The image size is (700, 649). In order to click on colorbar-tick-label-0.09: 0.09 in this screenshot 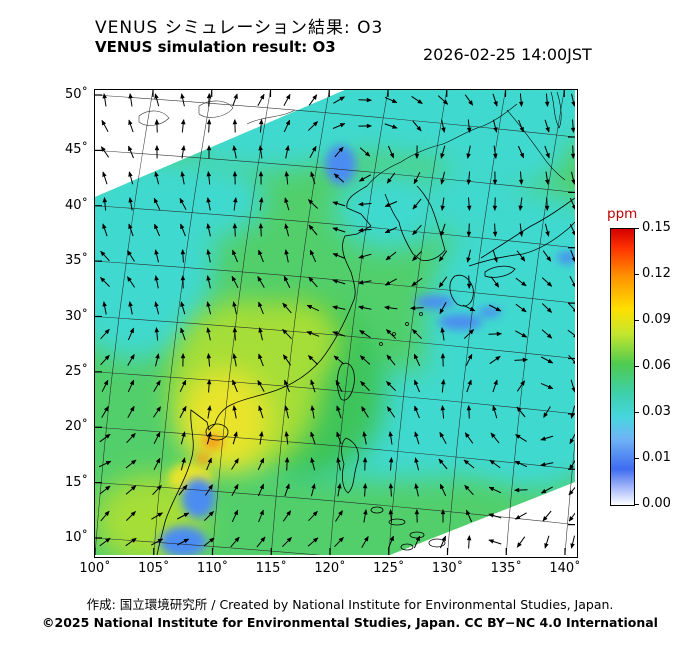, I will do `click(656, 319)`.